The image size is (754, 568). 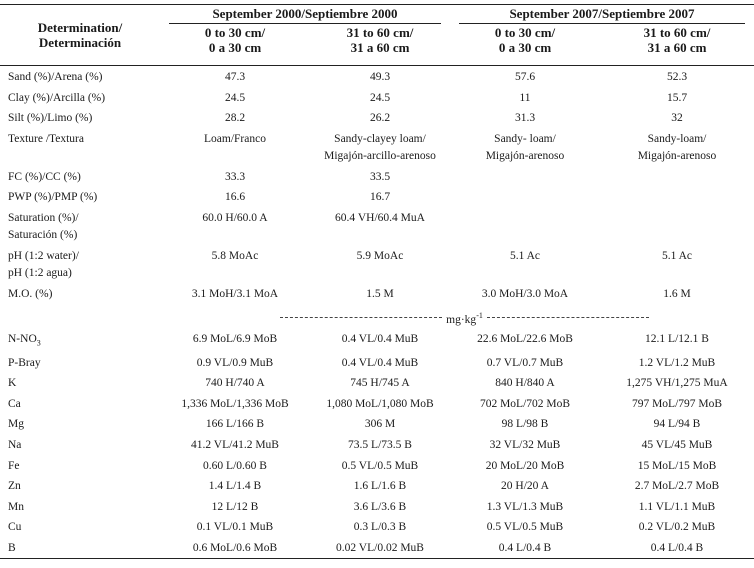 I want to click on depth-text: 31 a 60 cm, so click(x=380, y=47).